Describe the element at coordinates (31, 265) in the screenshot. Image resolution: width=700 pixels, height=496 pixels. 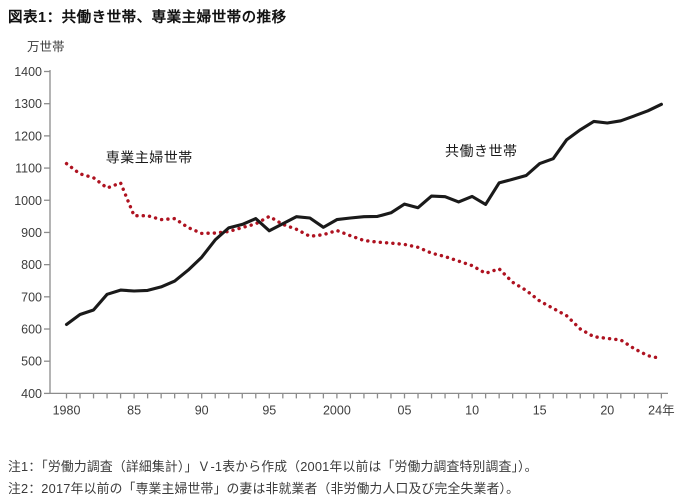
I see `y-tick-label: 800` at that location.